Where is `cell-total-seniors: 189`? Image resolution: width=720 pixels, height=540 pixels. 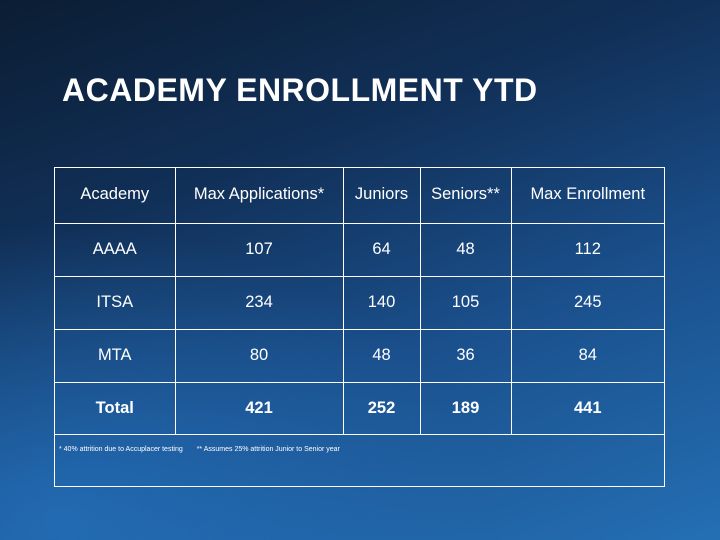 cell-total-seniors: 189 is located at coordinates (465, 408).